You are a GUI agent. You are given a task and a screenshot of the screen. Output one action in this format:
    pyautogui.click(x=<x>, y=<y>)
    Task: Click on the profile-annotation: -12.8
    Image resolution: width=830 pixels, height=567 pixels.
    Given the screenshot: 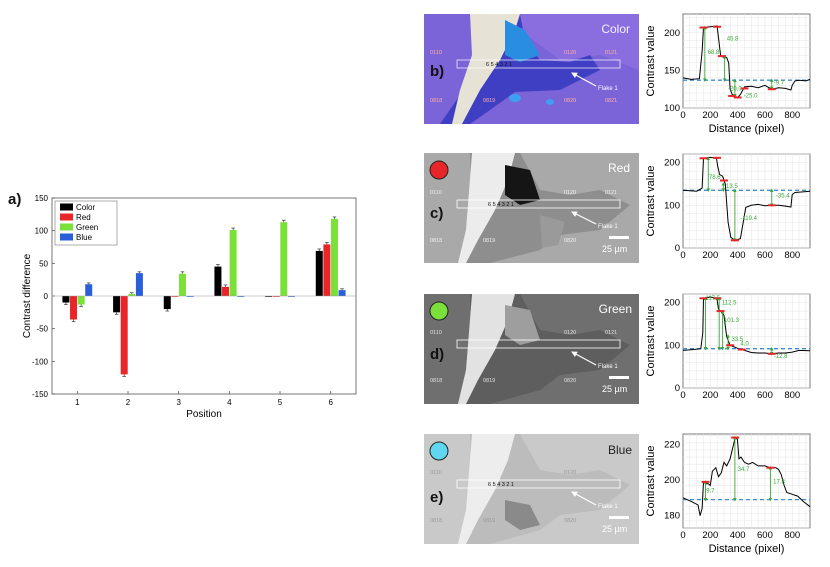 What is the action you would take?
    pyautogui.click(x=781, y=357)
    